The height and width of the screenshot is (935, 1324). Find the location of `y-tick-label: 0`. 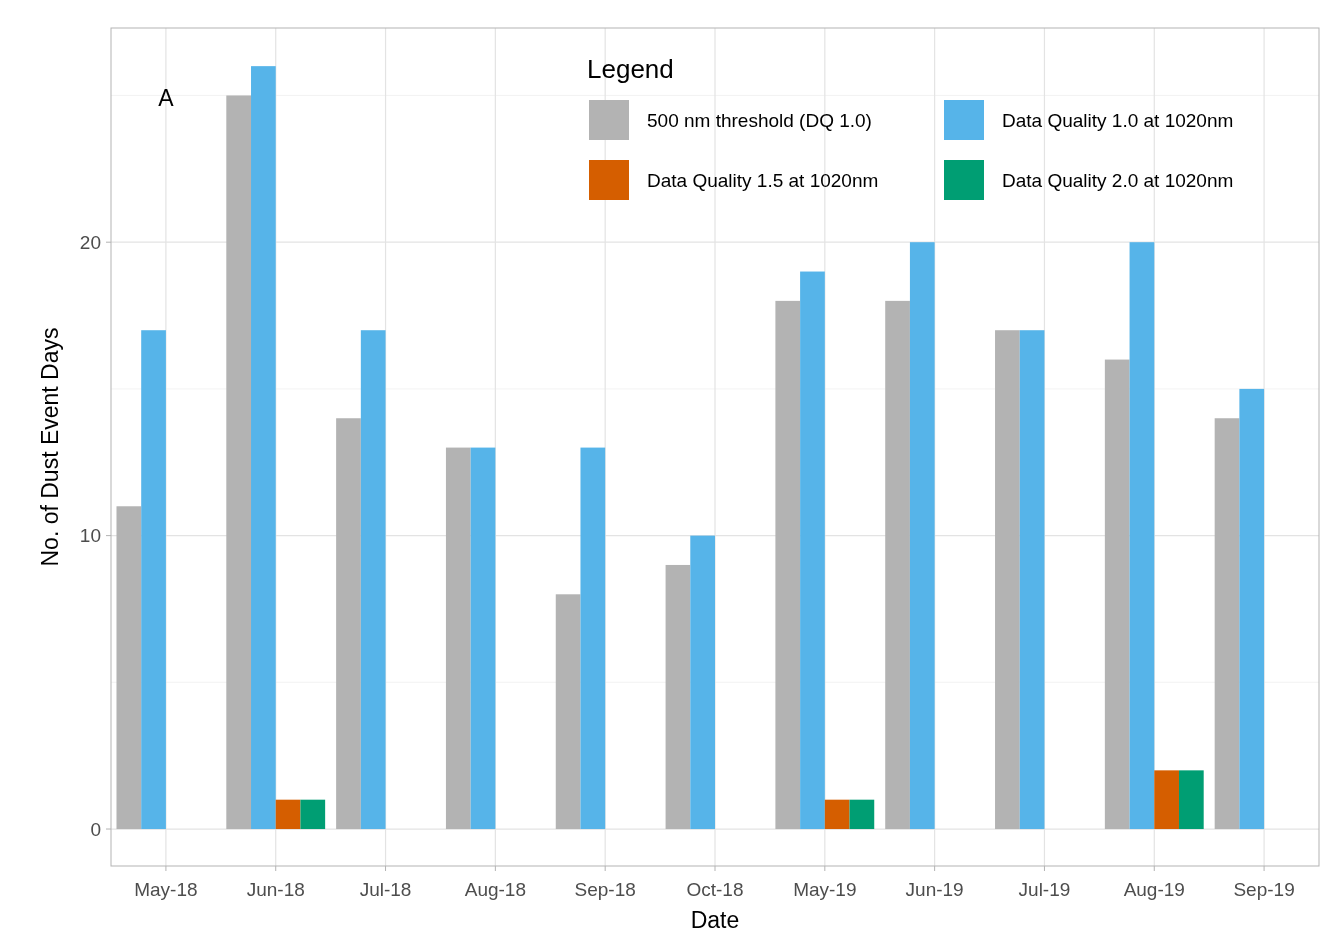

y-tick-label: 0 is located at coordinates (95, 829).